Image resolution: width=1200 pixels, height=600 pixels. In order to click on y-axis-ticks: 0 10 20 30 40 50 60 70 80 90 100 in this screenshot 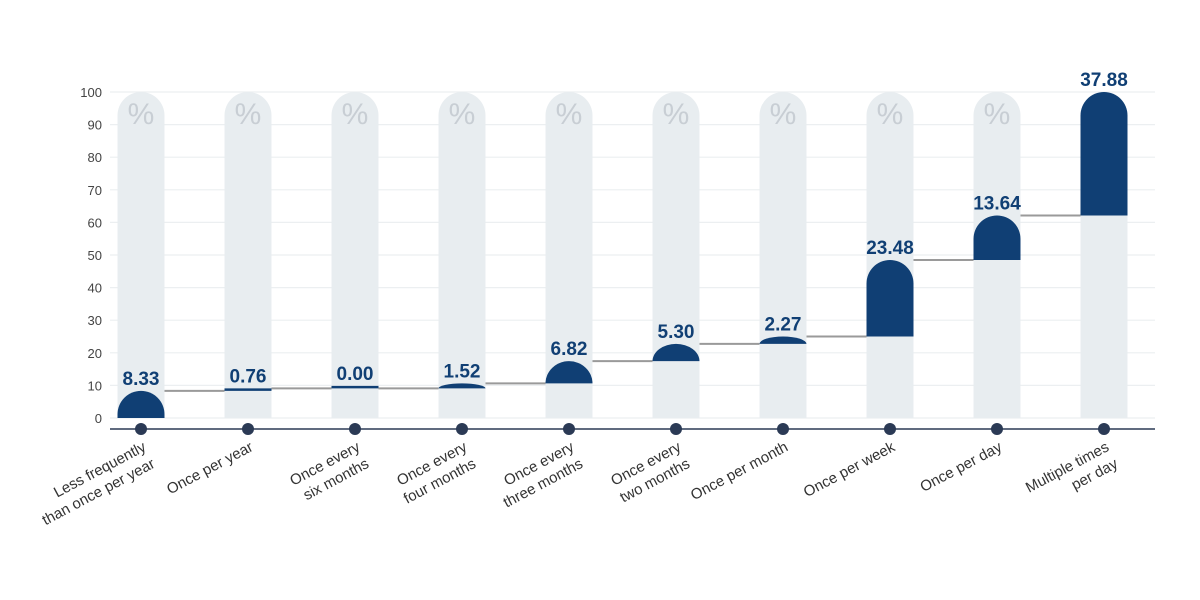, I will do `click(91, 255)`.